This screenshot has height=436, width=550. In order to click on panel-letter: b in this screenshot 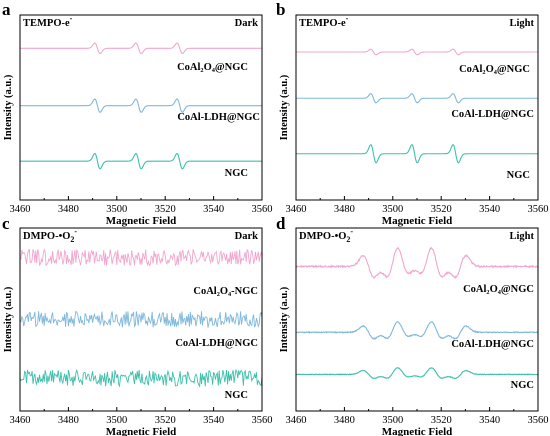, I will do `click(280, 9)`.